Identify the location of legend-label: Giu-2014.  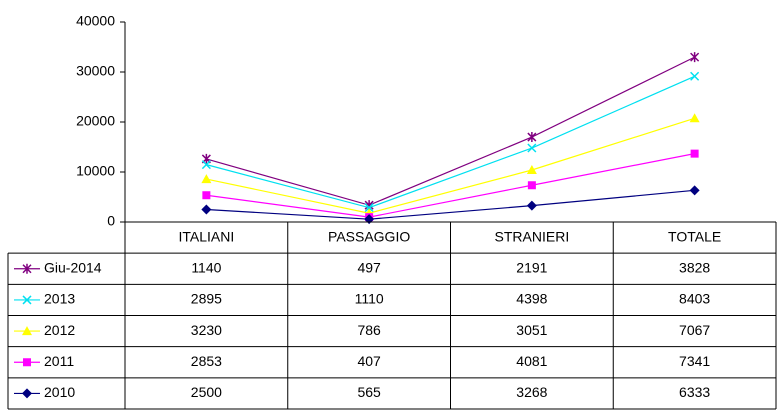
(73, 267).